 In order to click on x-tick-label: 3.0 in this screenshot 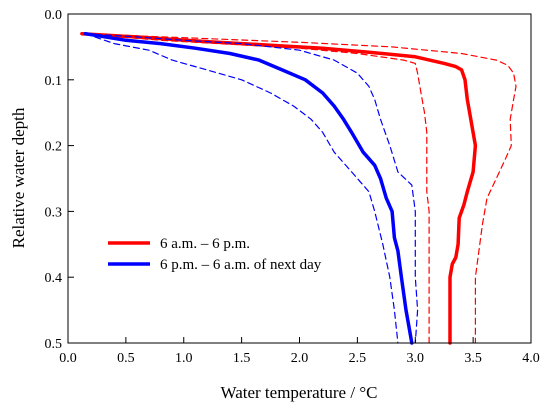, I will do `click(416, 358)`.